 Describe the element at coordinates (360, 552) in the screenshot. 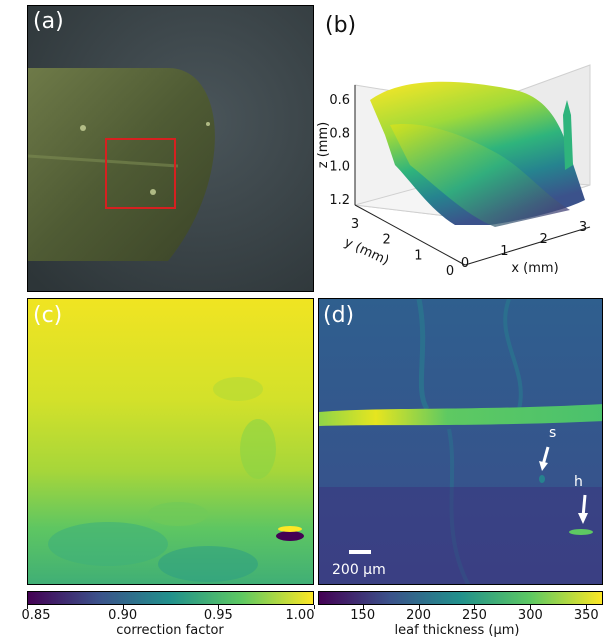

I see `scale-bar` at that location.